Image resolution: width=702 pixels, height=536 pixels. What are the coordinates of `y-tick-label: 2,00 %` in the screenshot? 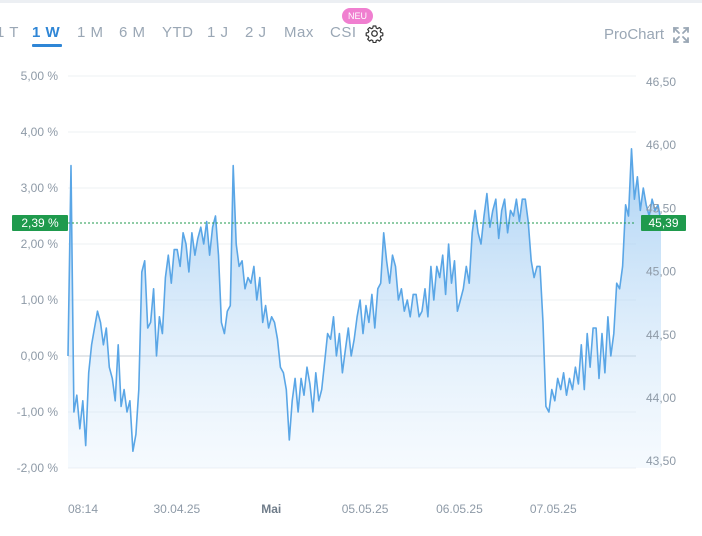 It's located at (40, 244).